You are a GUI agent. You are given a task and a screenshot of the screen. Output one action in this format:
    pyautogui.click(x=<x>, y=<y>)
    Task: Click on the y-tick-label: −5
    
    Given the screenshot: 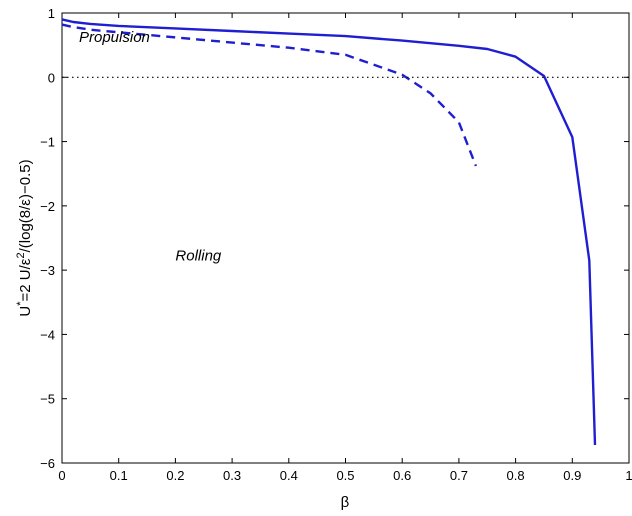 What is the action you would take?
    pyautogui.click(x=47, y=399)
    